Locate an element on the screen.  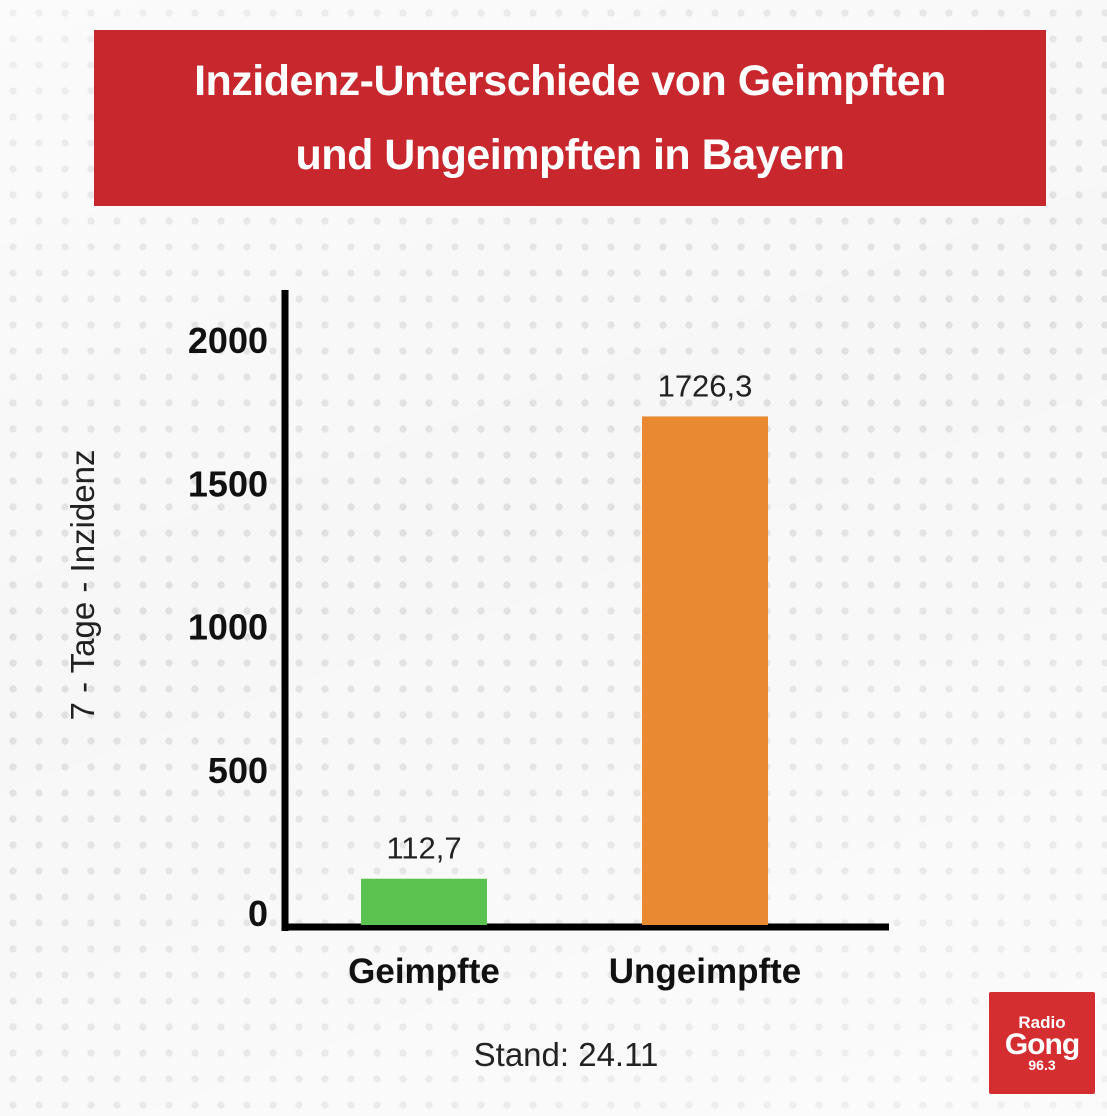
y-tick-label: 0 is located at coordinates (258, 913).